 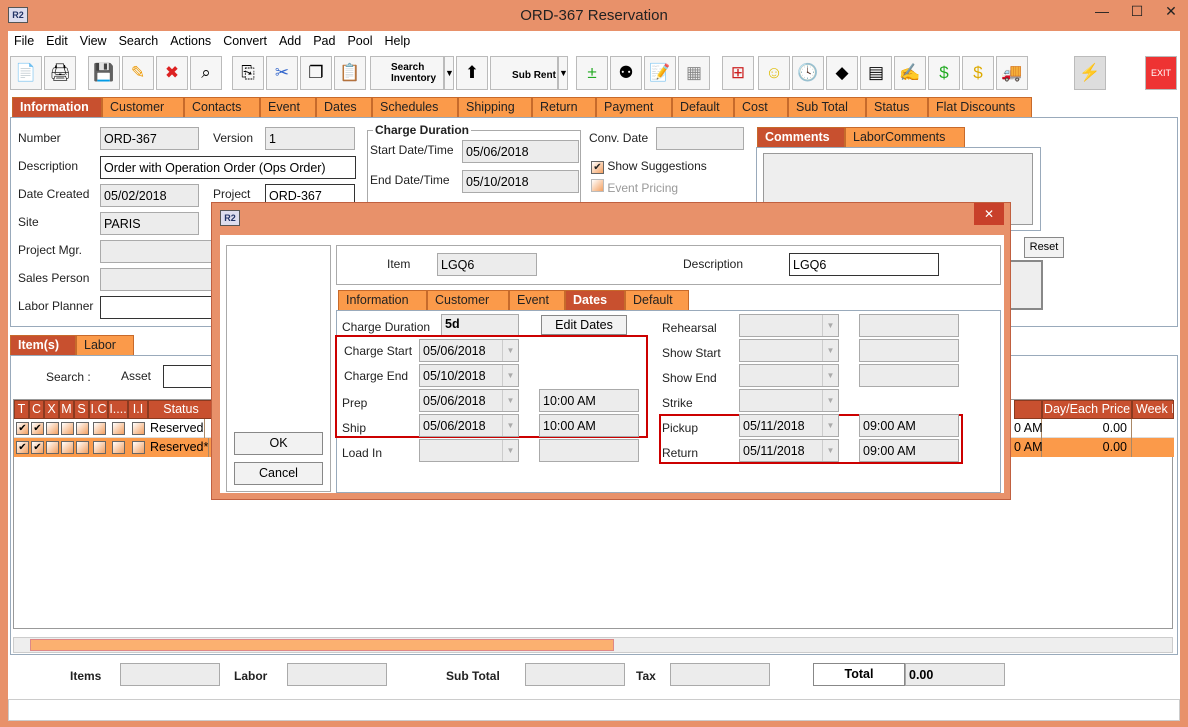 What do you see at coordinates (21, 409) in the screenshot?
I see `column-header: T` at bounding box center [21, 409].